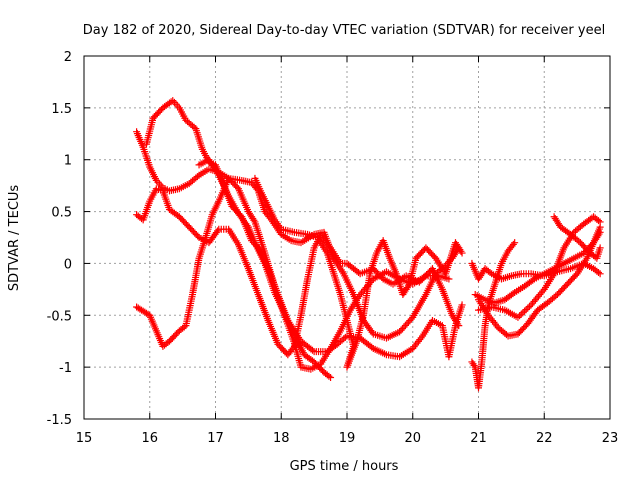 This screenshot has width=640, height=480. Describe the element at coordinates (61, 213) in the screenshot. I see `y-tick-label: 0.5` at that location.